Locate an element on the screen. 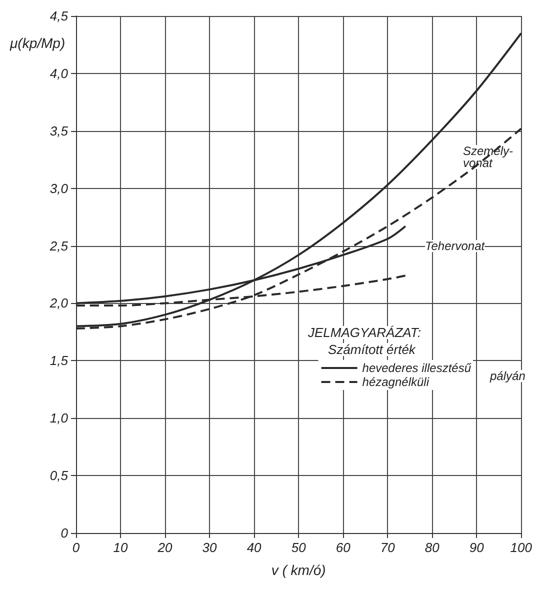  y-tick-label: 3,5 is located at coordinates (59, 130).